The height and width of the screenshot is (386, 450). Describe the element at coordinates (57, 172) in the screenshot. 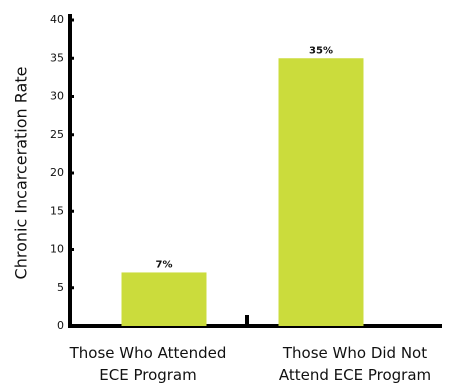

I see `y-tick-label: 20` at that location.